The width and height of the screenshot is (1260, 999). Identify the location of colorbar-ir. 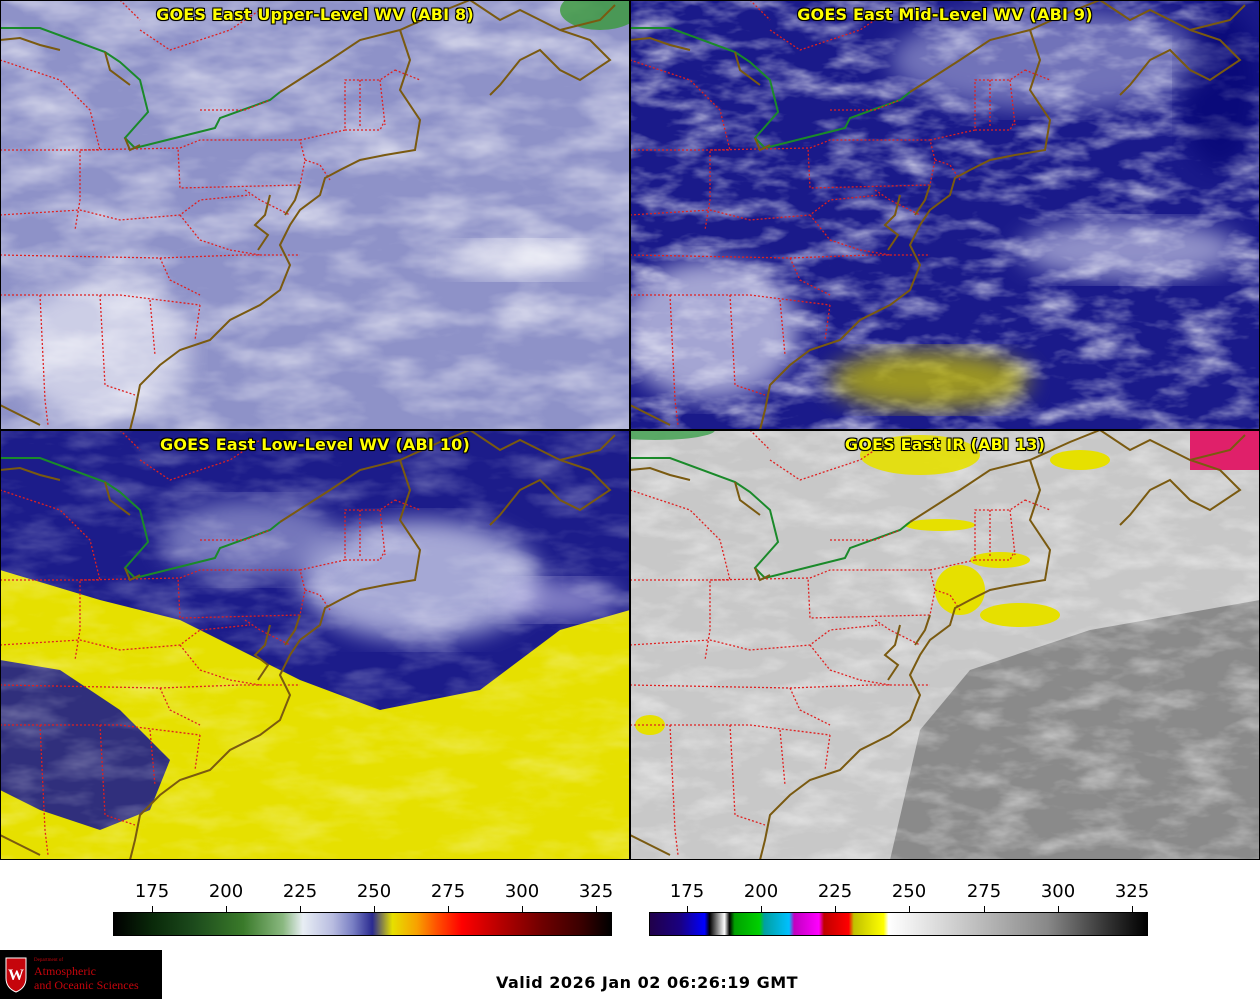
(898, 924).